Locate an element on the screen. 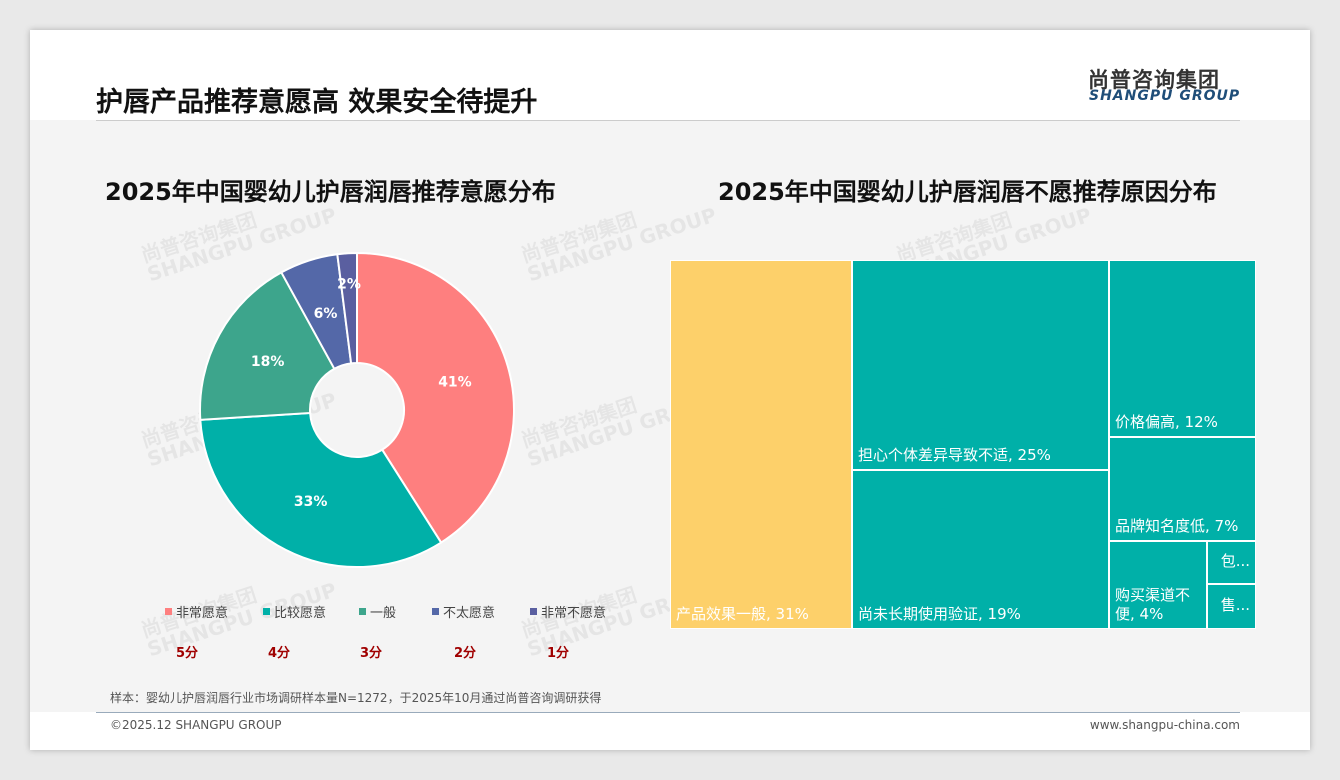  copyright: ©2025.12 SHANGPU GROUP is located at coordinates (196, 725).